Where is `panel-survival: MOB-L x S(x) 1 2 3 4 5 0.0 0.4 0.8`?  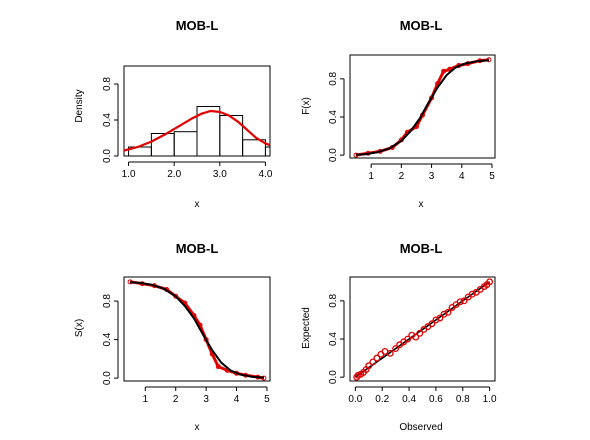
panel-survival: MOB-L x S(x) 1 2 3 4 5 0.0 0.4 0.8 is located at coordinates (172, 337).